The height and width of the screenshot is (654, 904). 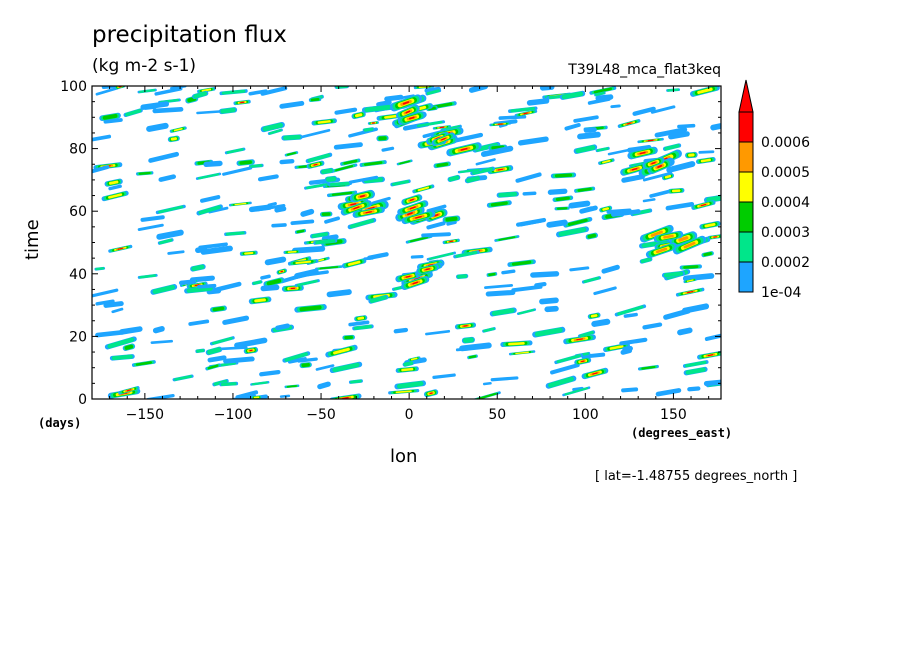 What do you see at coordinates (746, 187) in the screenshot?
I see `colorbar-swatch` at bounding box center [746, 187].